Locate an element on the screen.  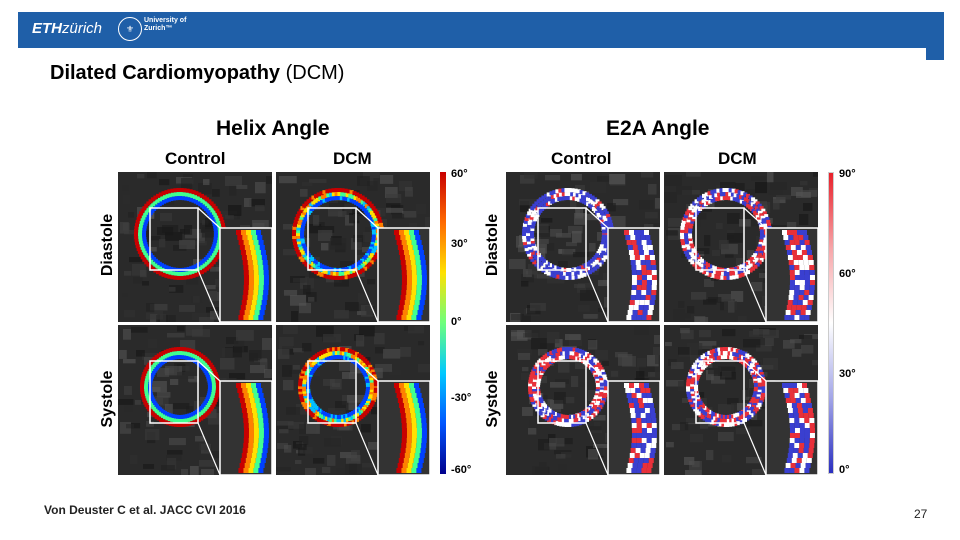
helix-row-diastole: Diastole is located at coordinates (107, 245).